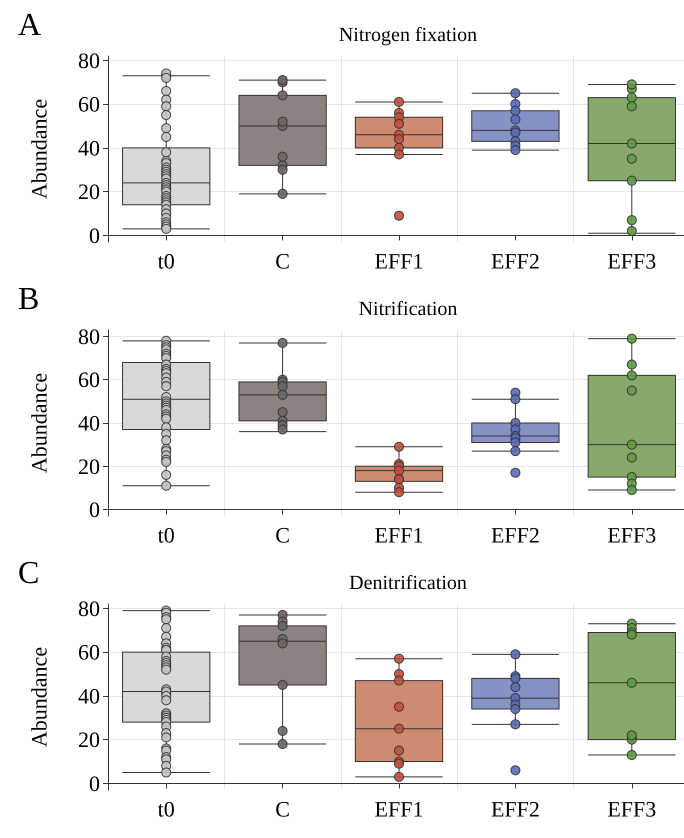 Image resolution: width=684 pixels, height=838 pixels. Describe the element at coordinates (408, 35) in the screenshot. I see `chart-title: Nitrogen fixation` at that location.